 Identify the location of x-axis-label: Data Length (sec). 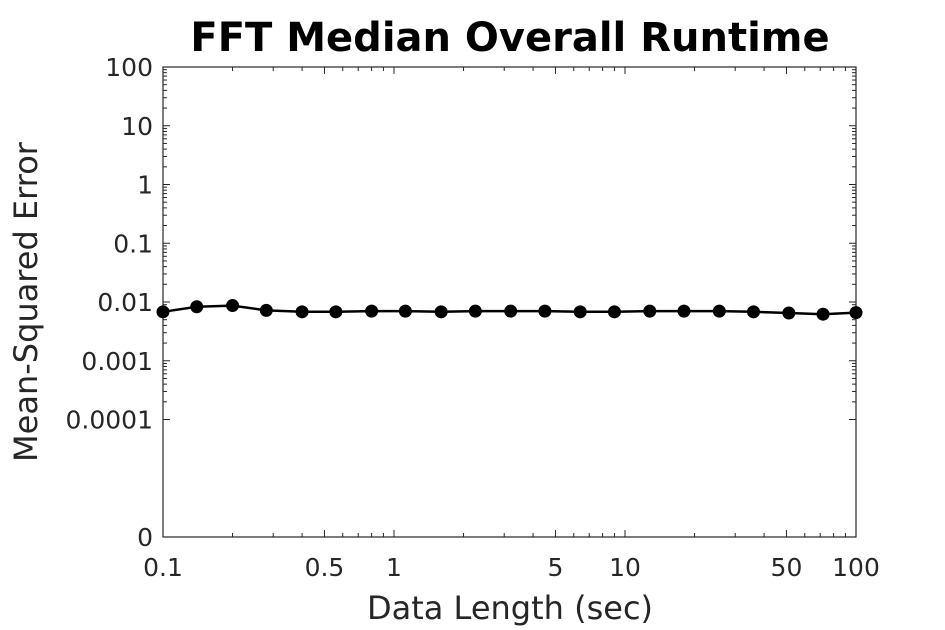
(510, 608).